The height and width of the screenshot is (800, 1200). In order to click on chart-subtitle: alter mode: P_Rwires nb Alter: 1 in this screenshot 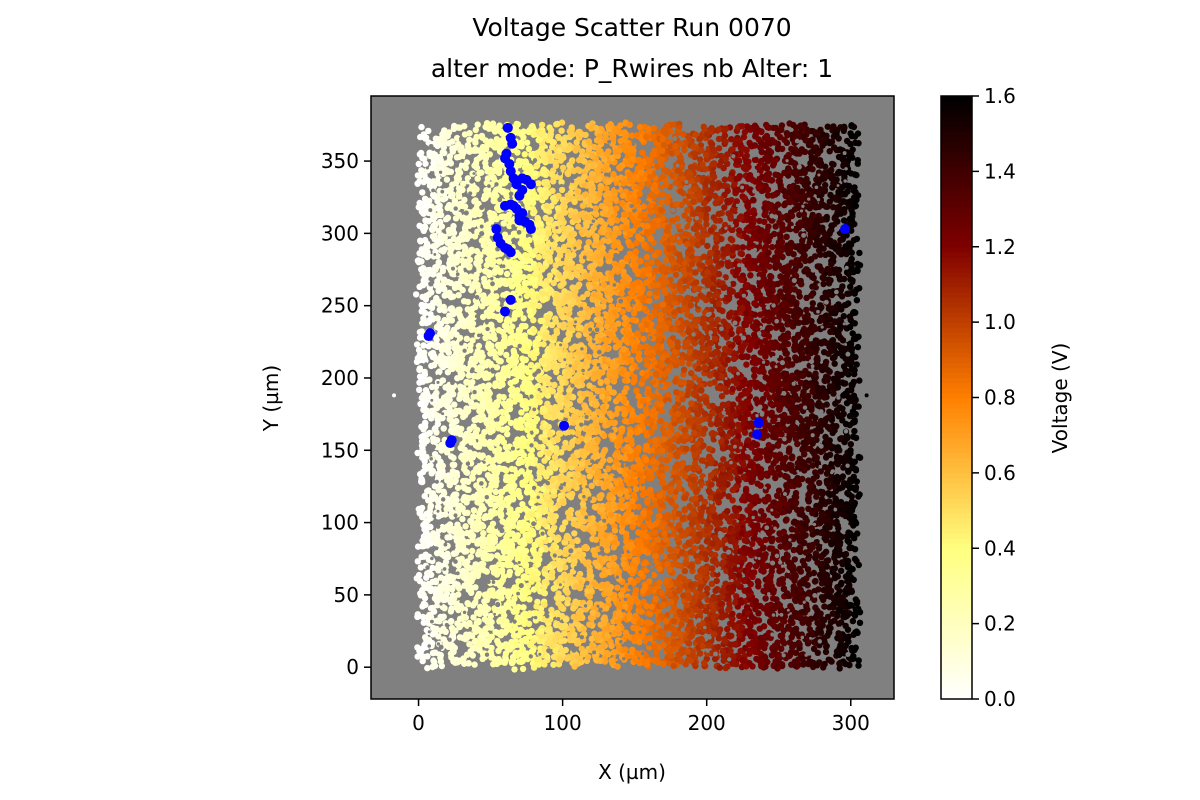, I will do `click(632, 68)`.